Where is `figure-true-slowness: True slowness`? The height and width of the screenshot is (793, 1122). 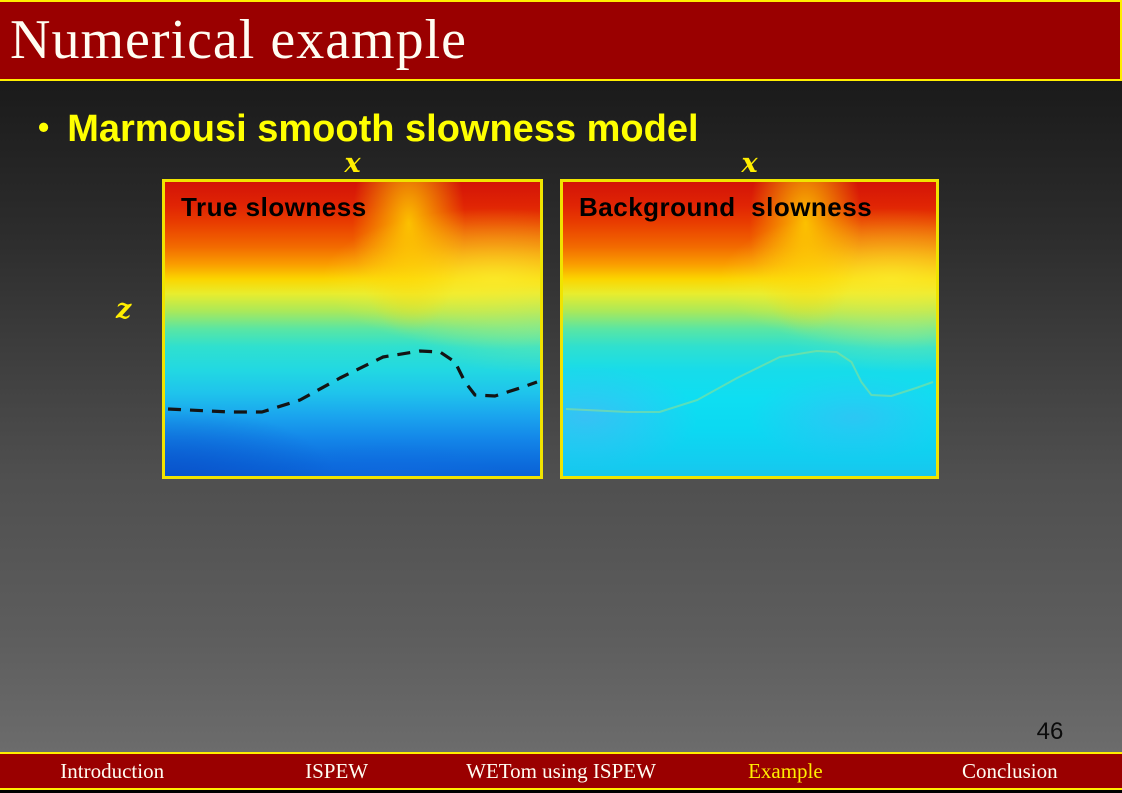
figure-true-slowness: True slowness is located at coordinates (352, 329).